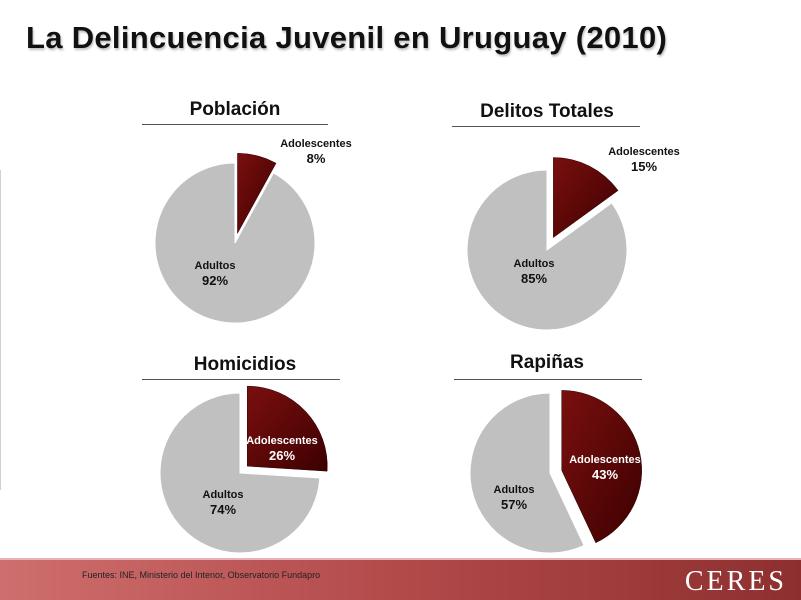 This screenshot has height=600, width=801. I want to click on value-label-adolescentes: 43%, so click(605, 474).